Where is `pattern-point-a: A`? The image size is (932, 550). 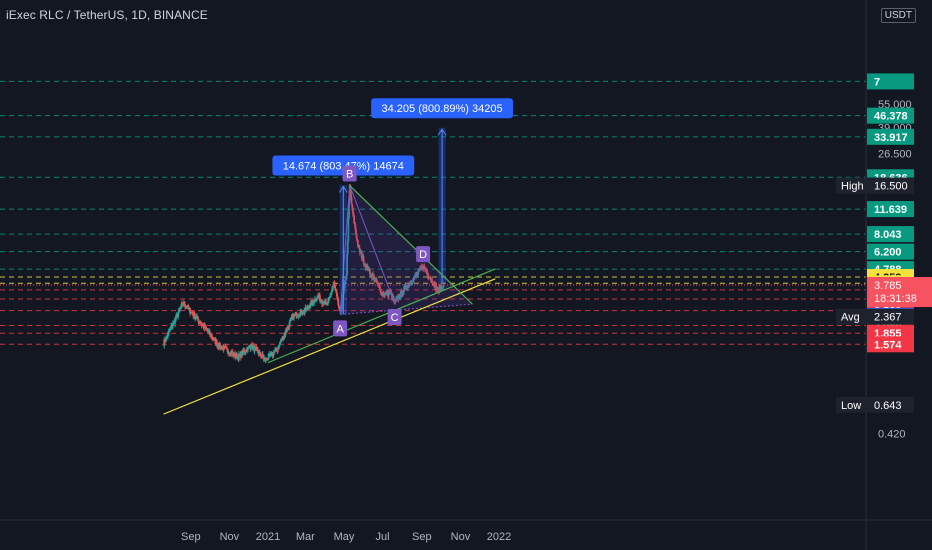
pattern-point-a: A is located at coordinates (340, 328).